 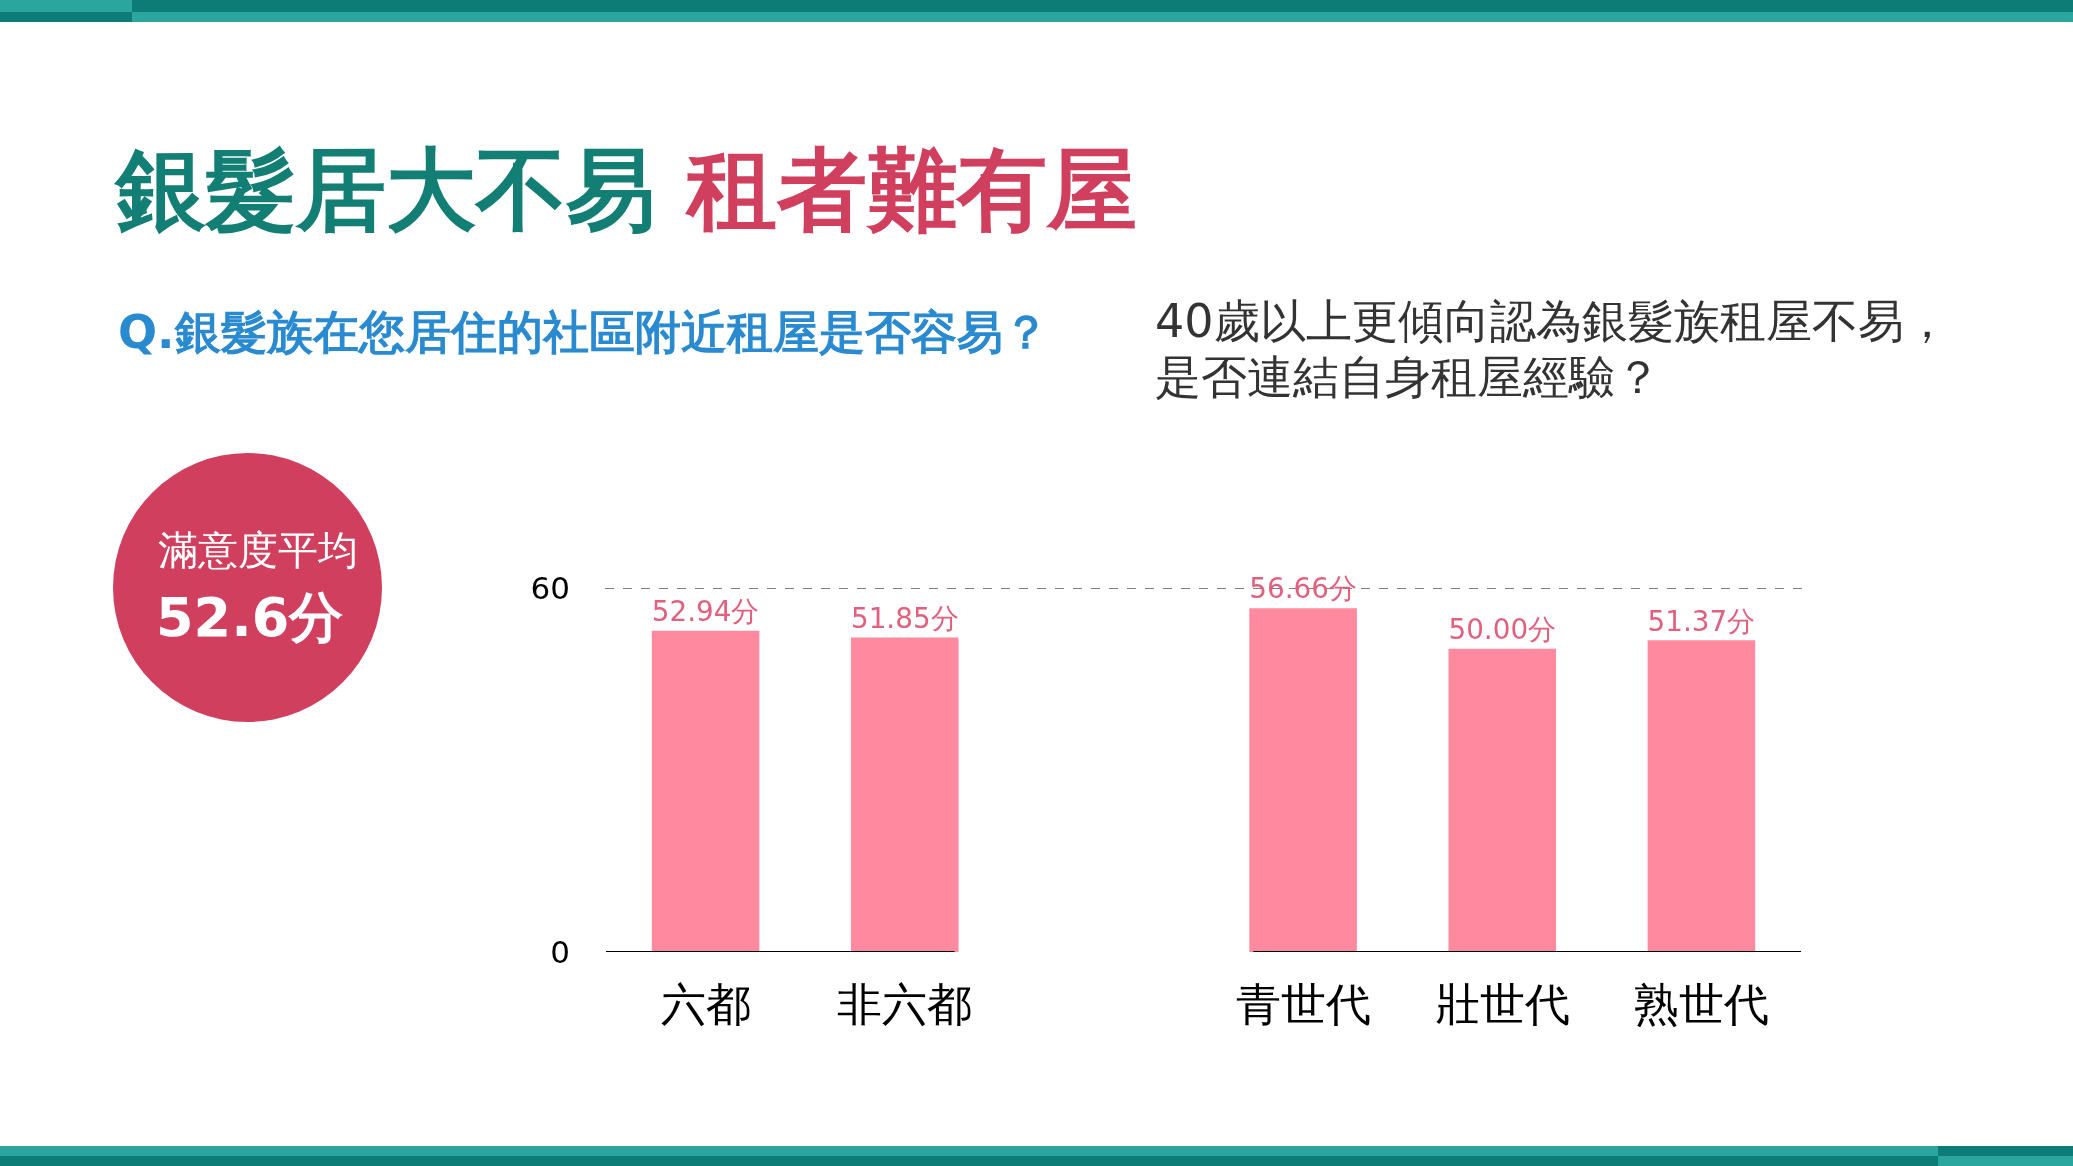 I want to click on data-label: 52.94分, so click(x=705, y=612).